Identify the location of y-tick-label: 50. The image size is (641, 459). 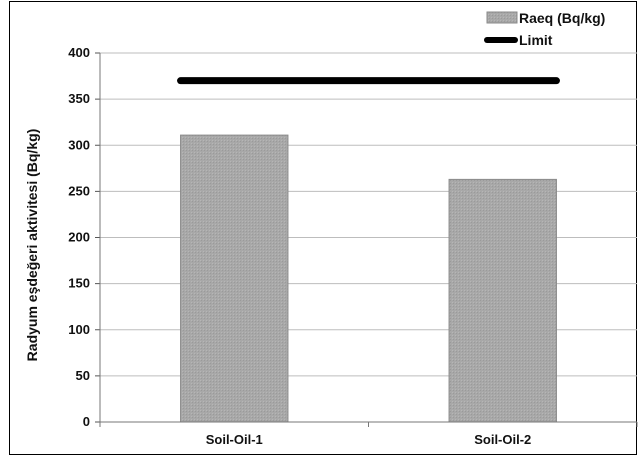
(83, 375).